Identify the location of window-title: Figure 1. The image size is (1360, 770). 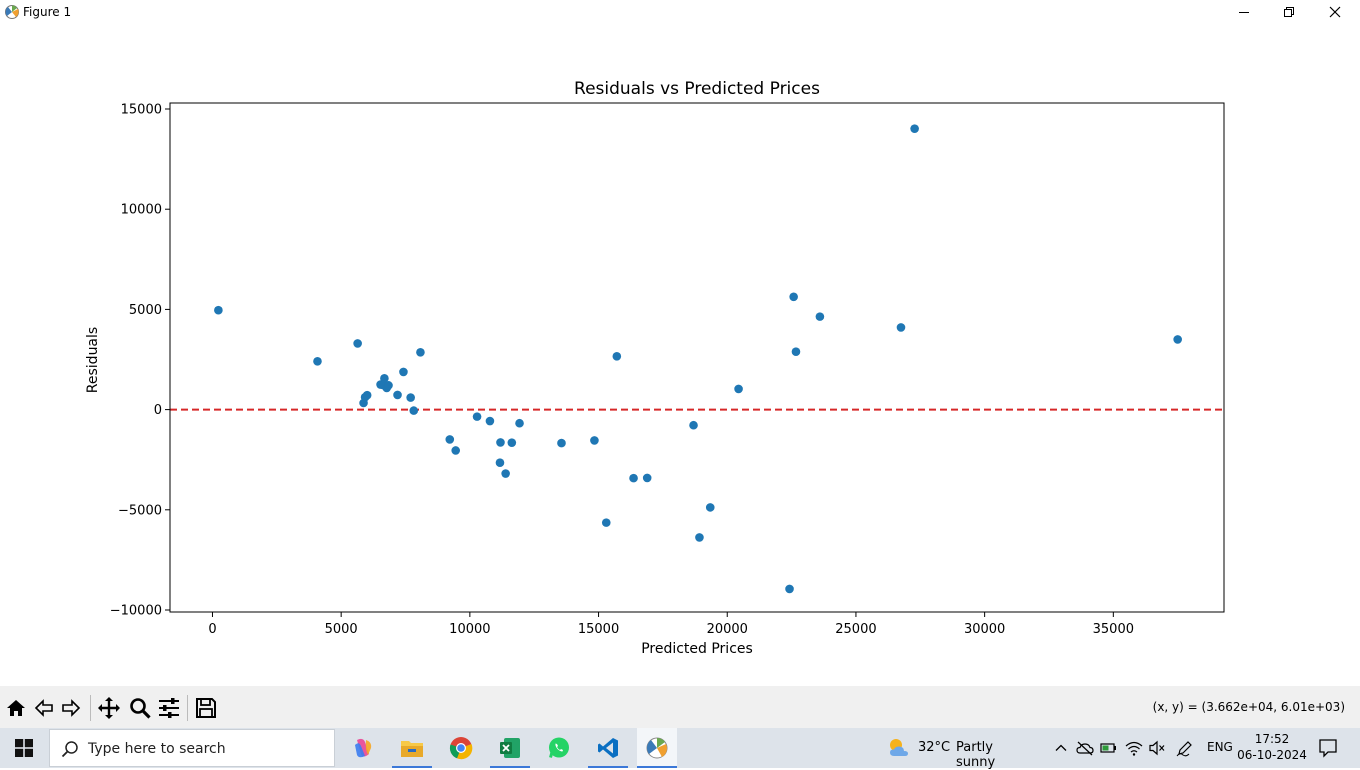
(47, 12).